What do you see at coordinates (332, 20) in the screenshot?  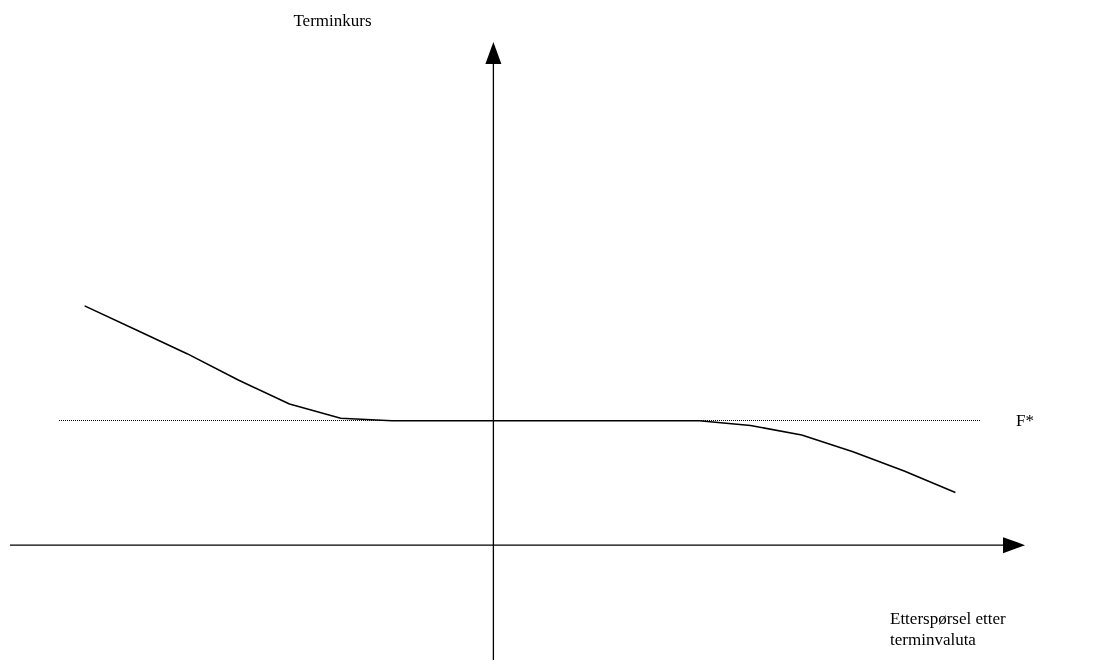 I see `text: Terminkurs` at bounding box center [332, 20].